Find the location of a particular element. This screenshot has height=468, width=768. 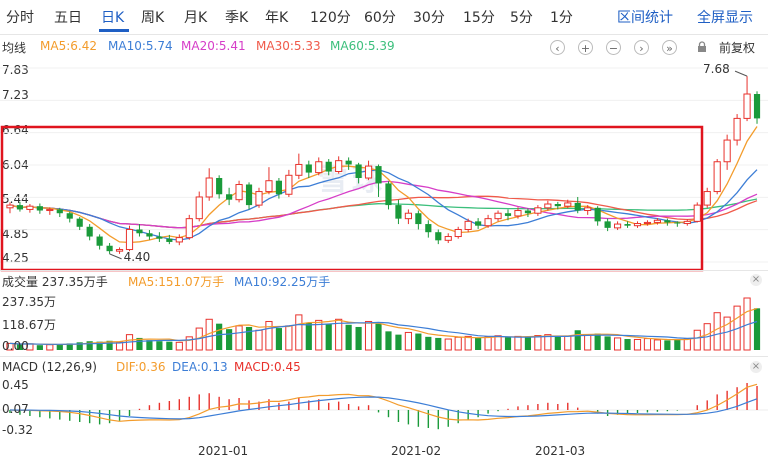

x-label-feb: 2021-02 is located at coordinates (416, 451).